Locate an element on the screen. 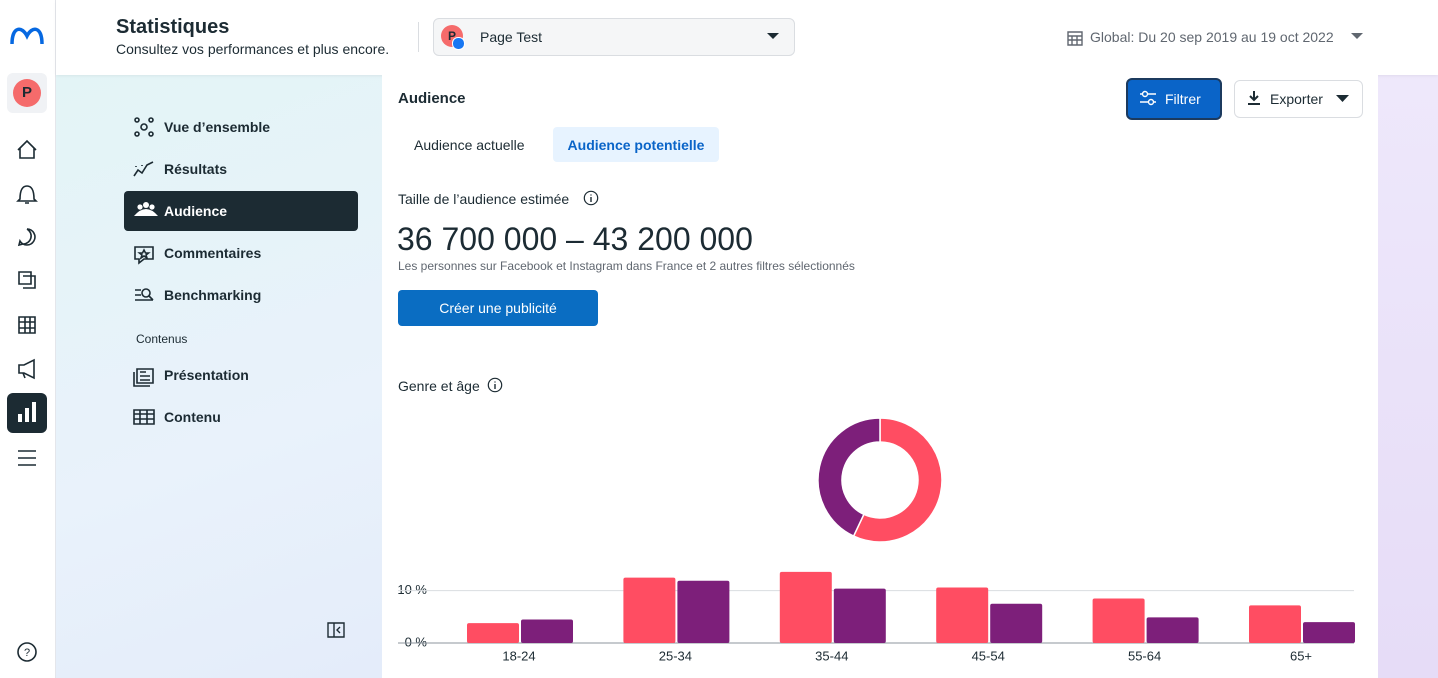 The height and width of the screenshot is (678, 1438). download-icon is located at coordinates (1254, 98).